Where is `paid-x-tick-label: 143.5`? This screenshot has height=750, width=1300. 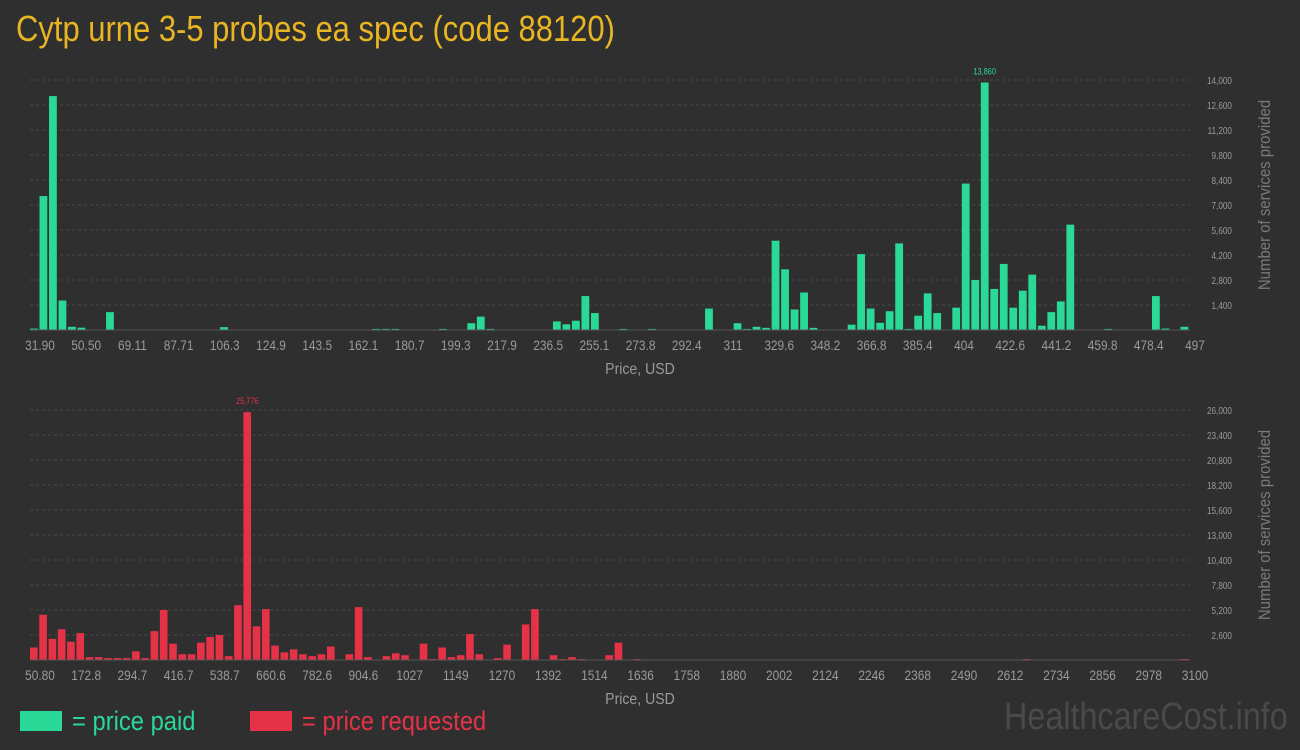 paid-x-tick-label: 143.5 is located at coordinates (317, 345).